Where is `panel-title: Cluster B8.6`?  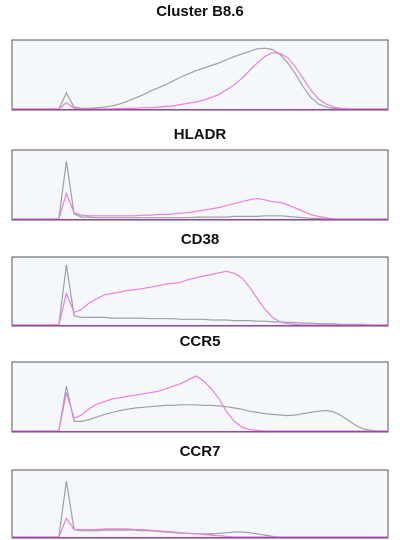 panel-title: Cluster B8.6 is located at coordinates (200, 11).